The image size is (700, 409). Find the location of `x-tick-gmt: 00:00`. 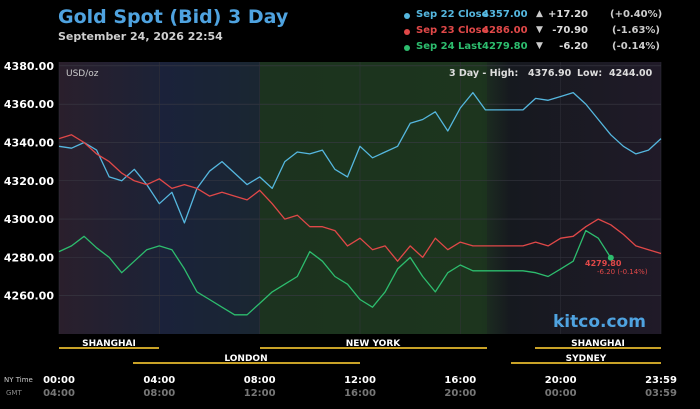

x-tick-gmt: 00:00 is located at coordinates (561, 393).